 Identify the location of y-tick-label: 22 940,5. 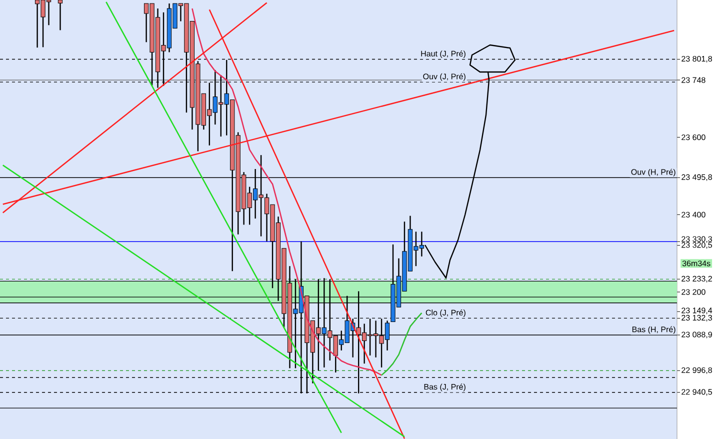
(697, 392).